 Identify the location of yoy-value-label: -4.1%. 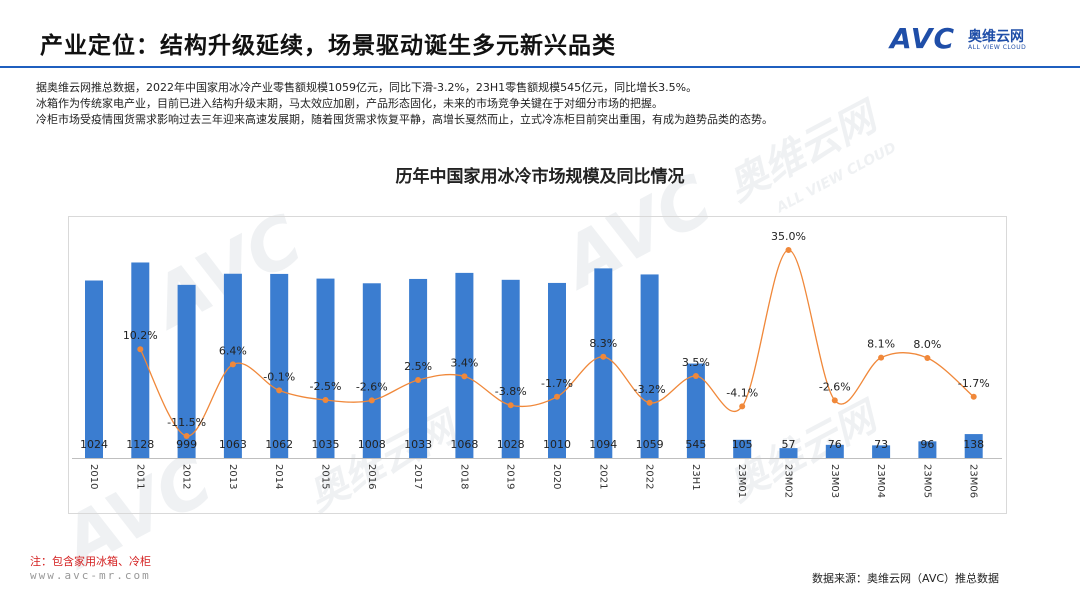
(742, 392).